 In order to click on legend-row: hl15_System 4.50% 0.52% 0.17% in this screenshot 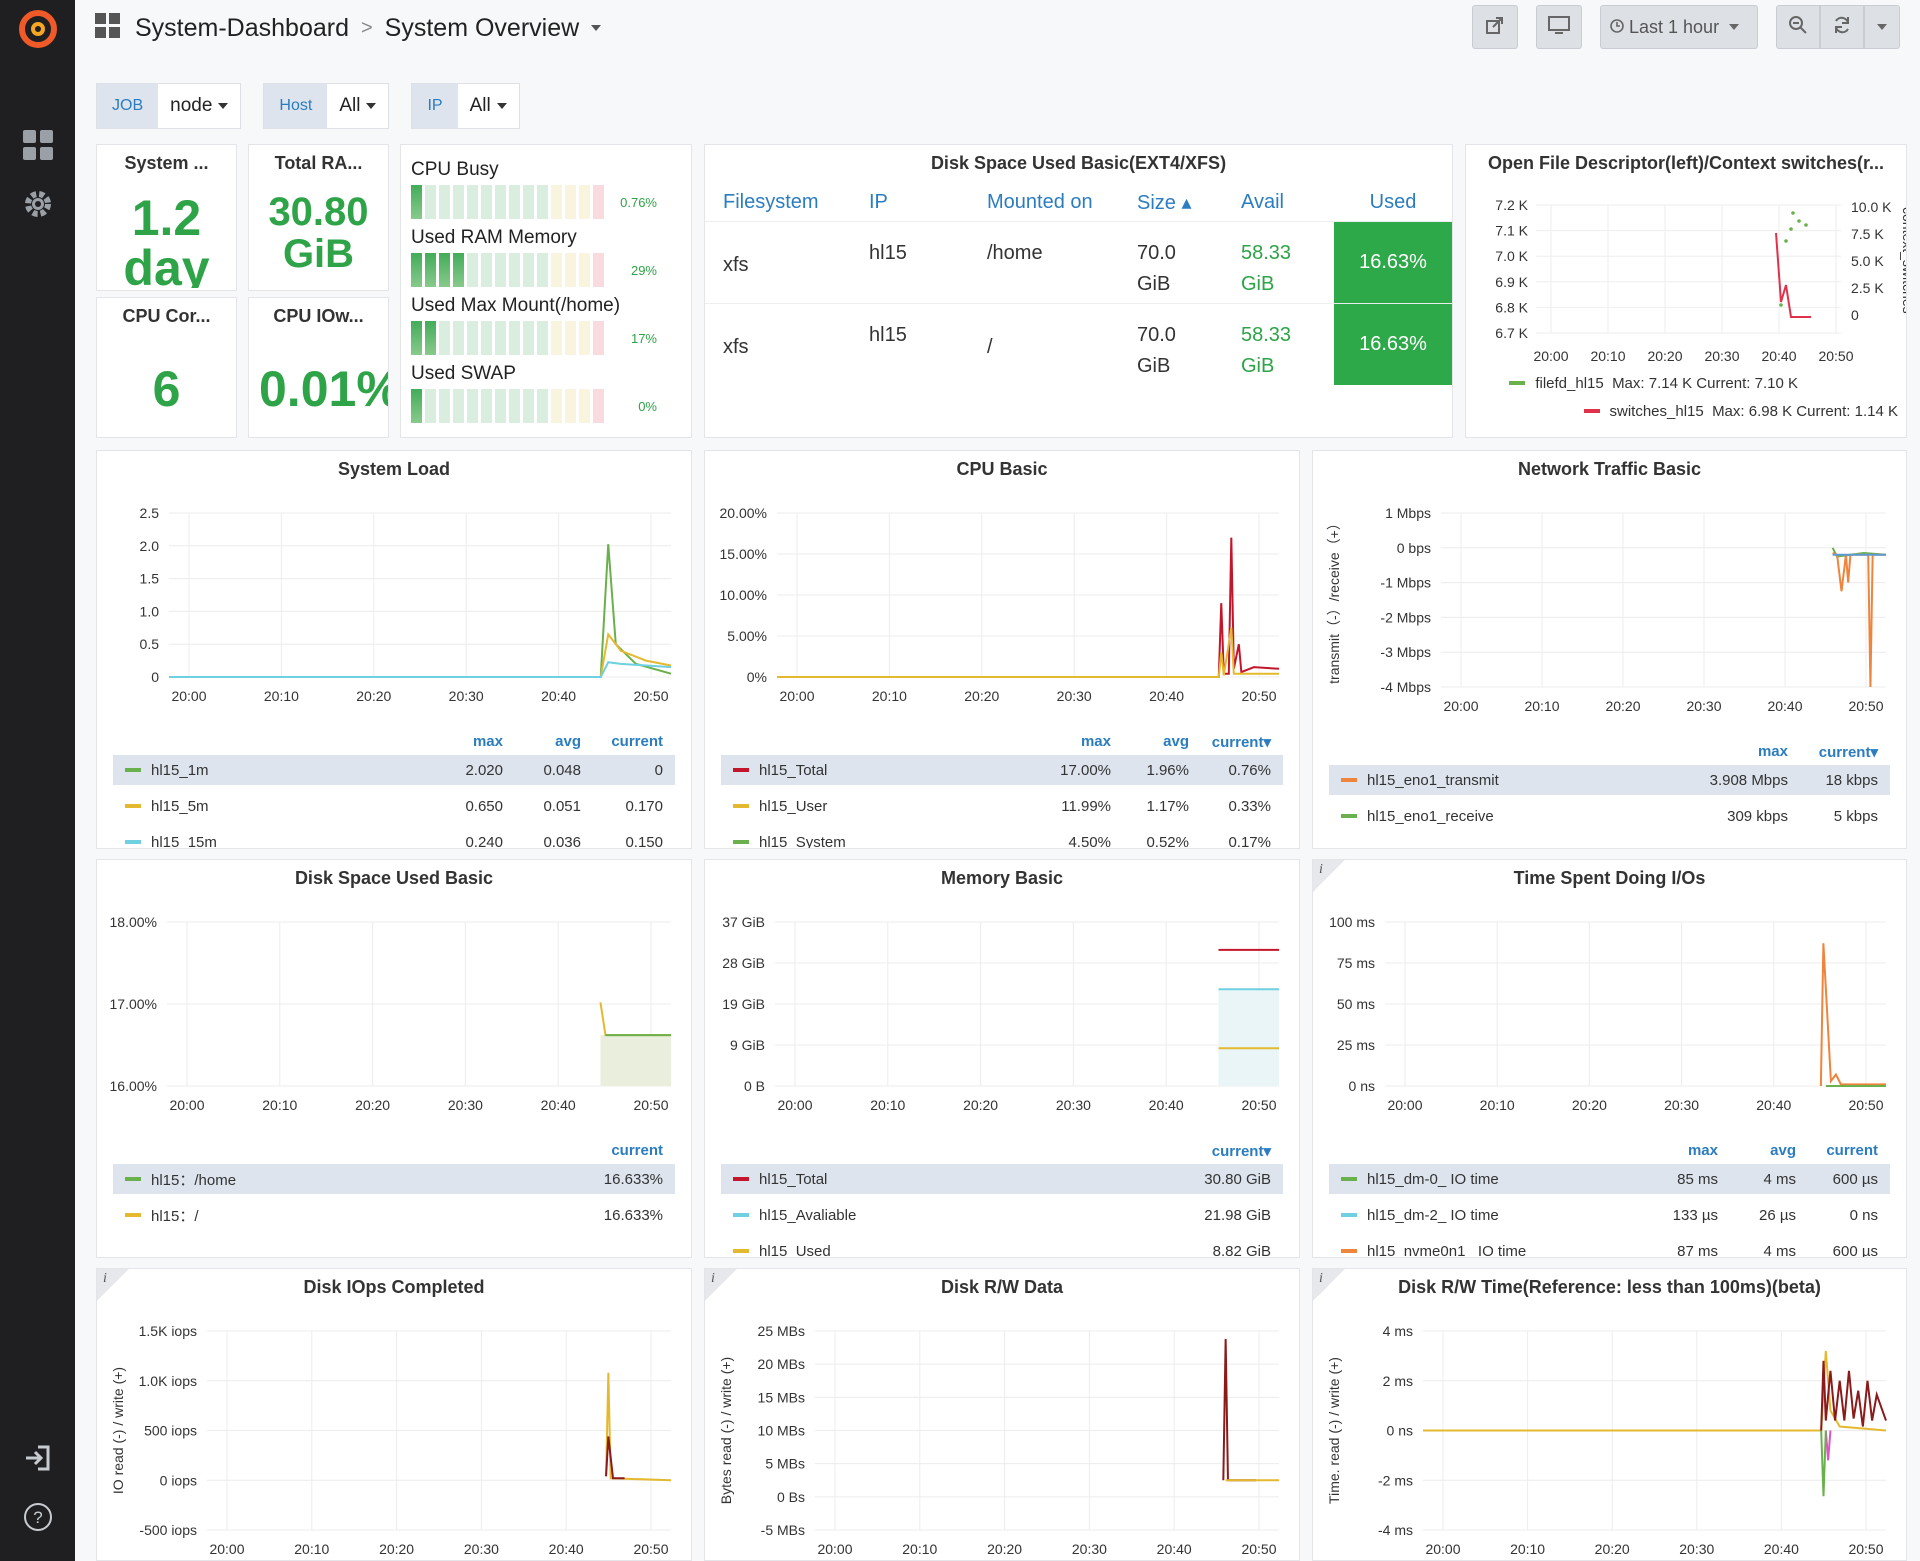, I will do `click(1002, 837)`.